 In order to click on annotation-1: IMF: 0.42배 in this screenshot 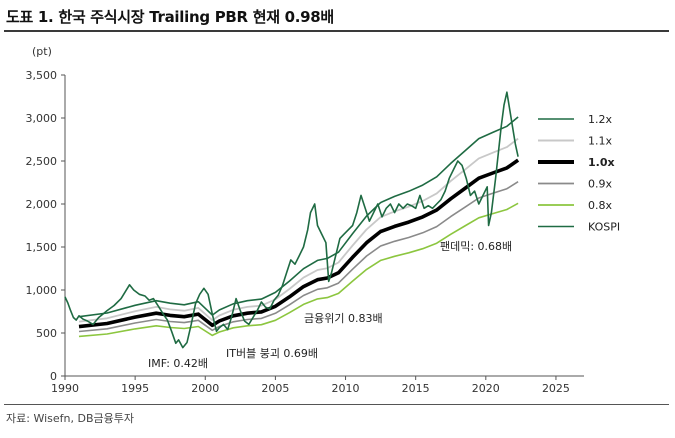, I will do `click(178, 363)`.